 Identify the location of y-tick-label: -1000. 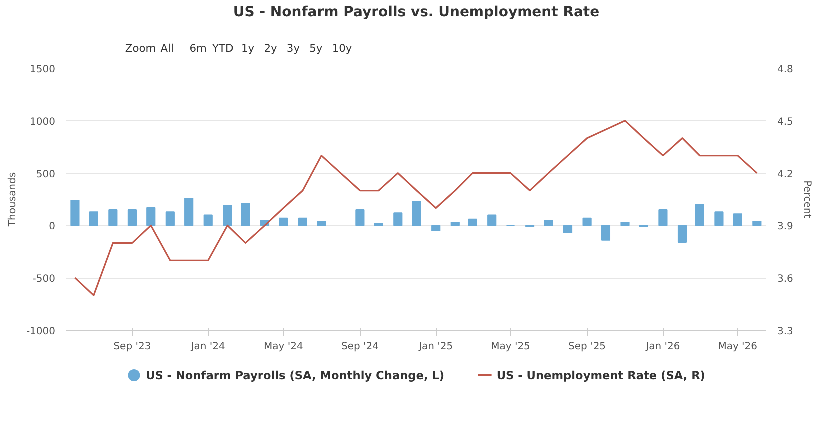
(41, 332).